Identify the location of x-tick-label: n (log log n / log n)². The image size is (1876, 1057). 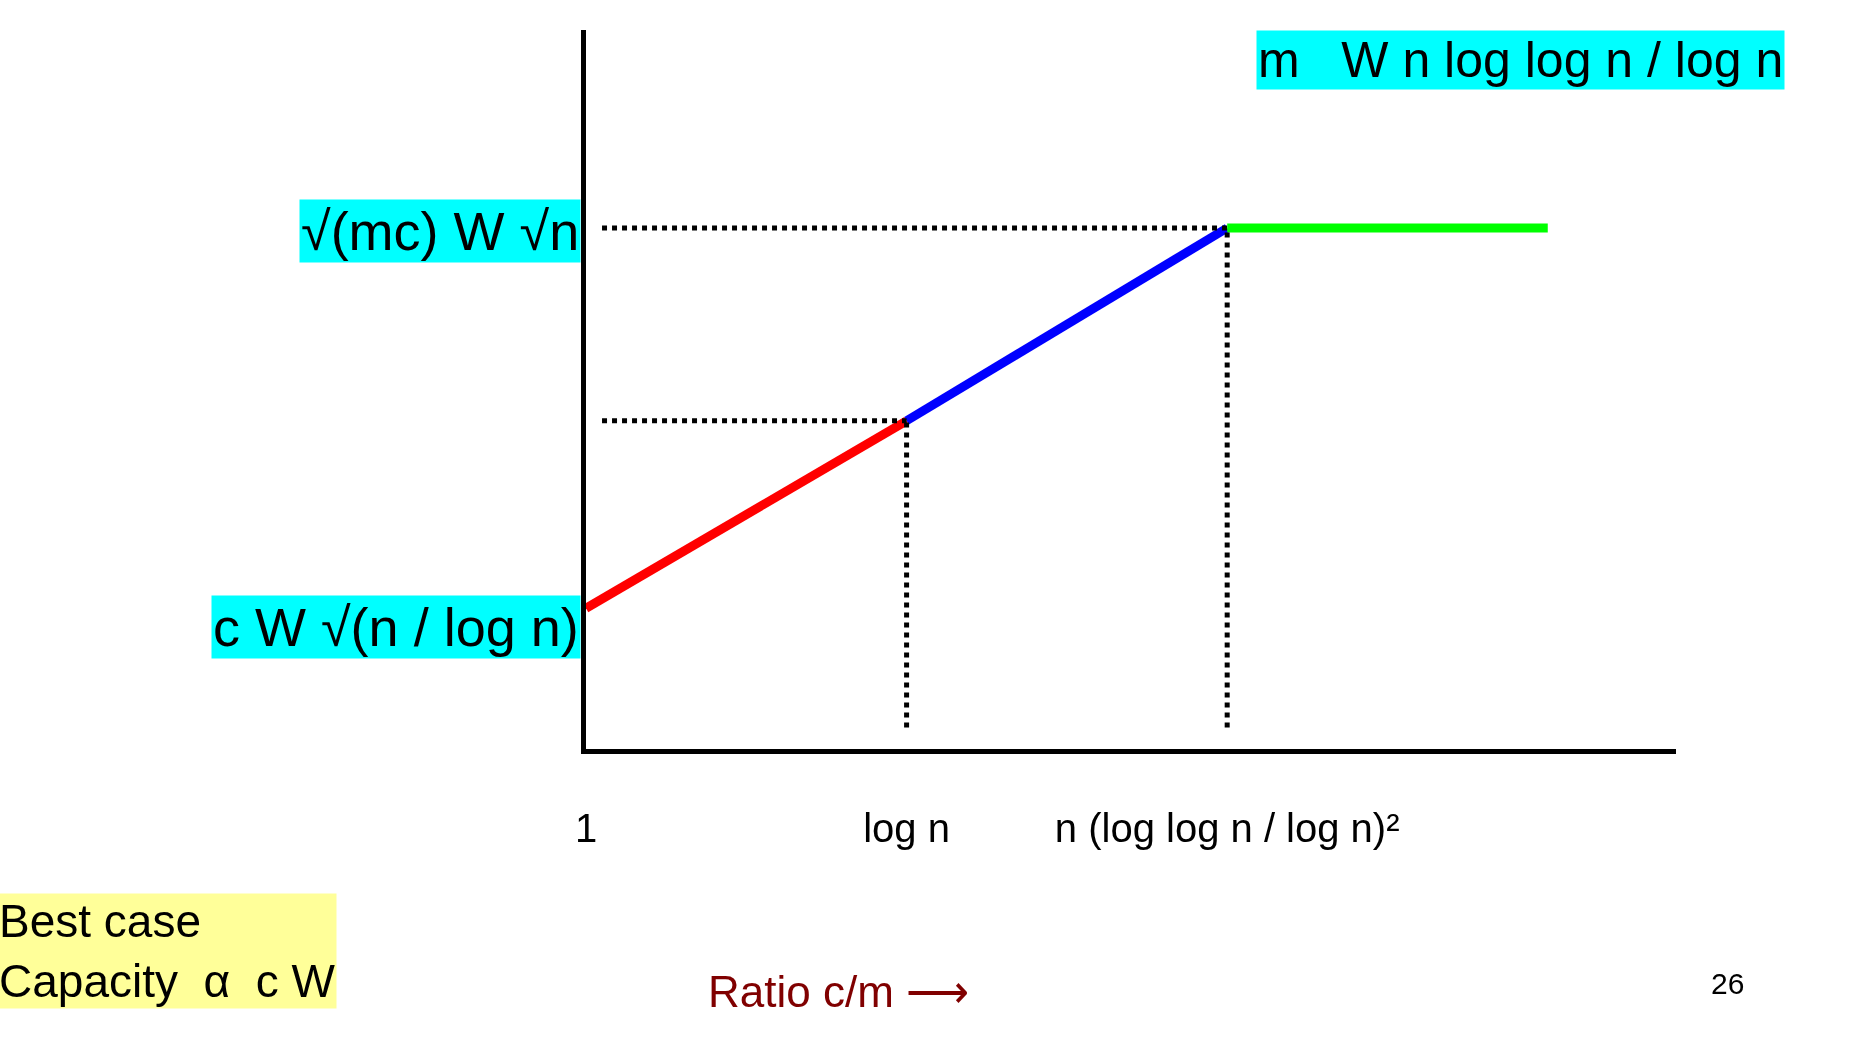
(1227, 828).